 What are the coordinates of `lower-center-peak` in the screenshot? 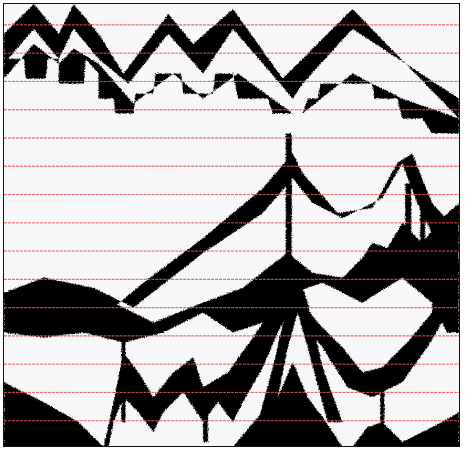 It's located at (300, 347).